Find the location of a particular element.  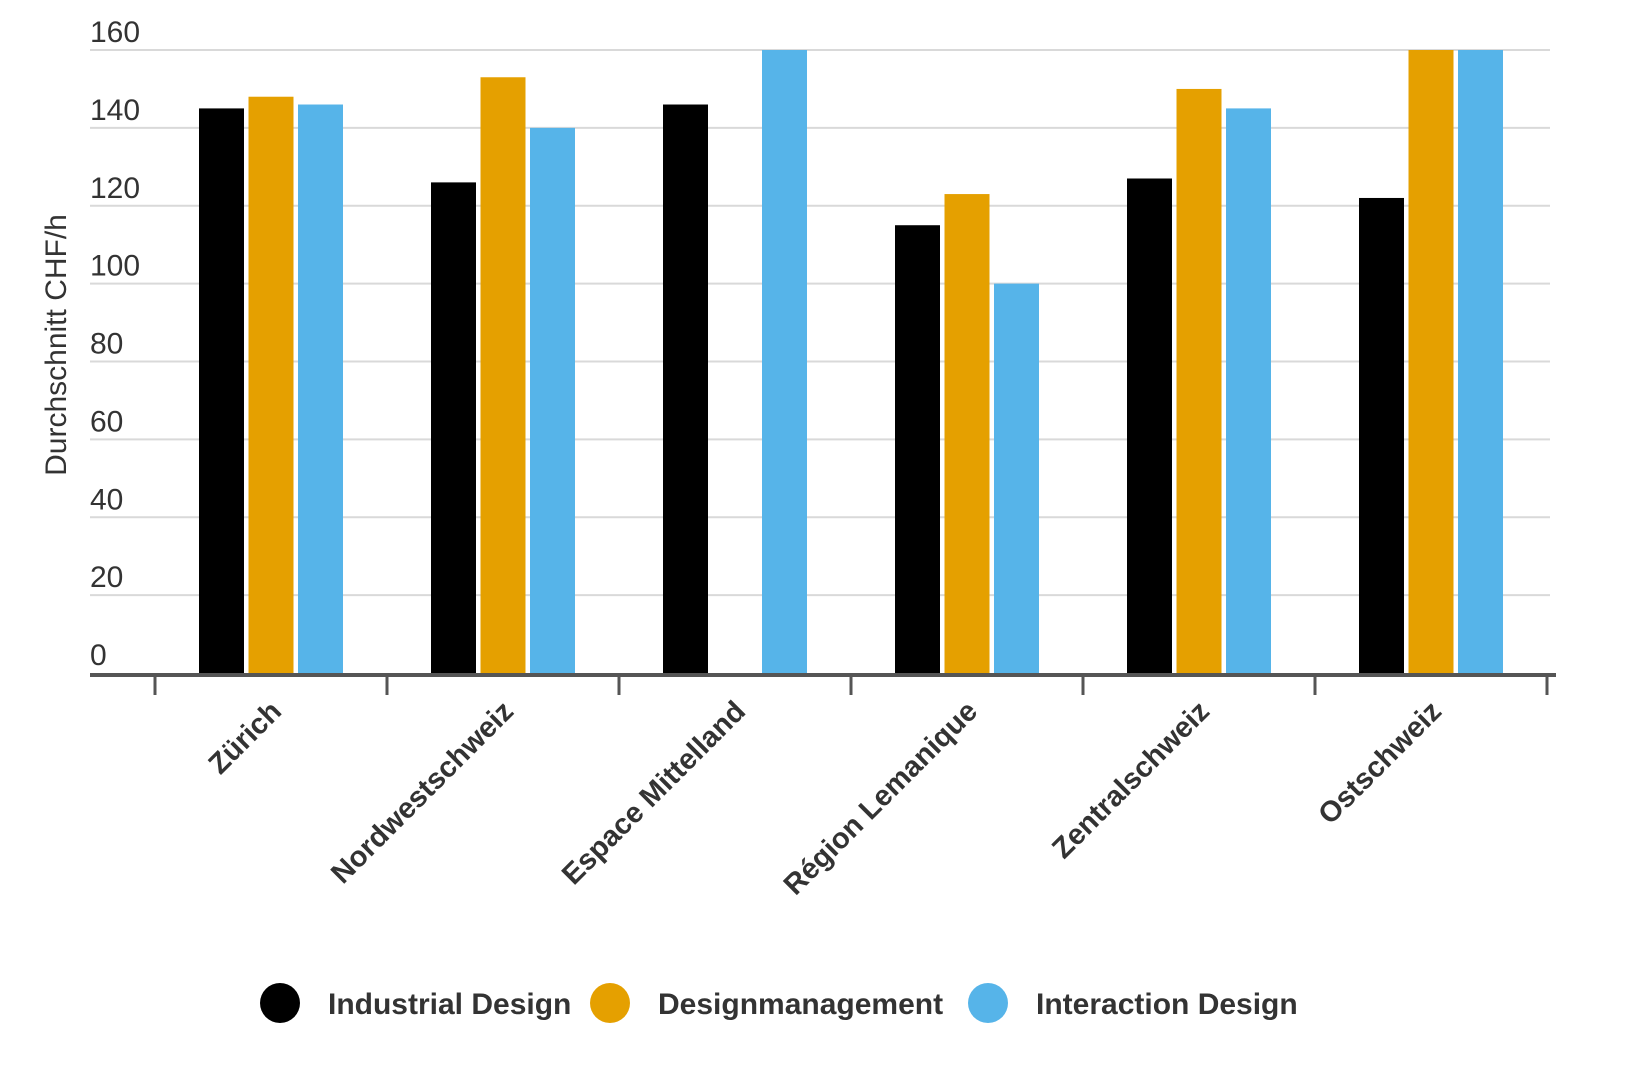

legend-item-industrial-design: Industrial Design is located at coordinates (415, 1003).